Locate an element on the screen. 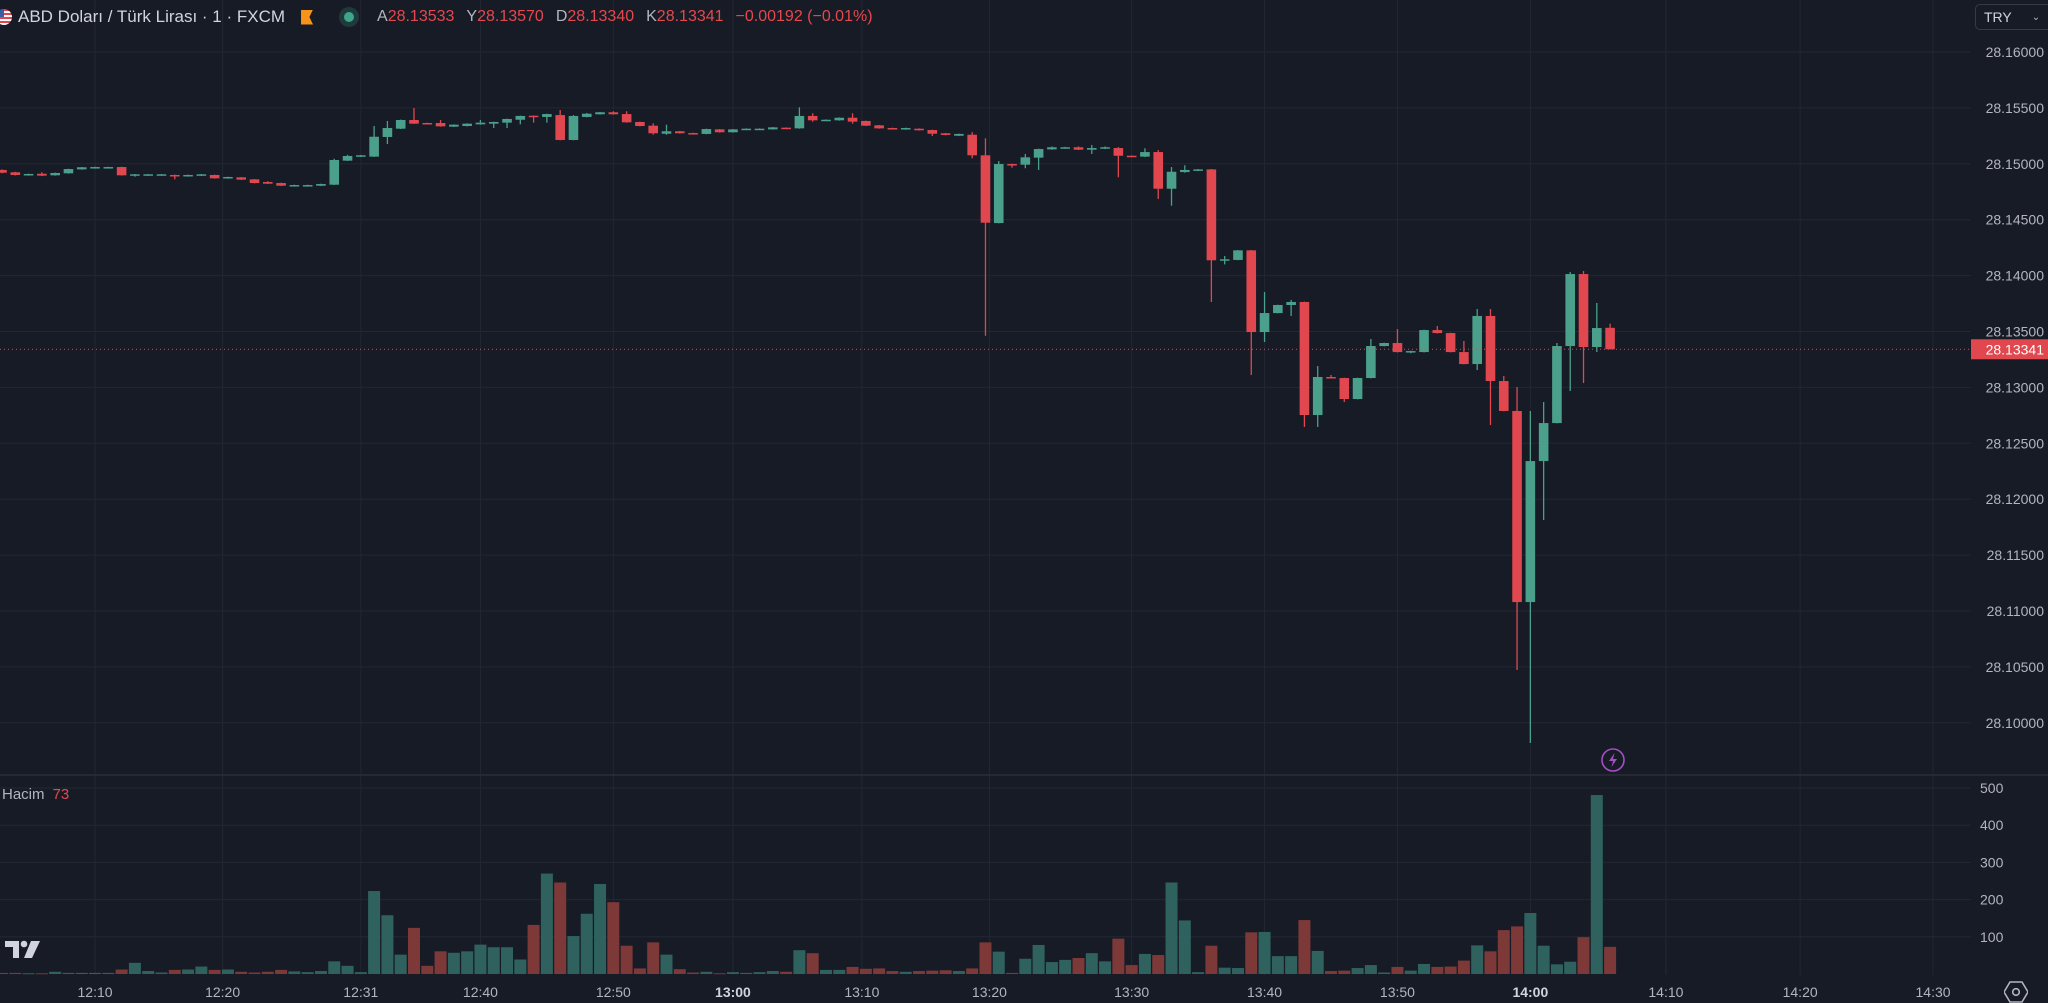 This screenshot has height=1003, width=2048. price-change: −0.00192 (−0.01%) is located at coordinates (804, 16).